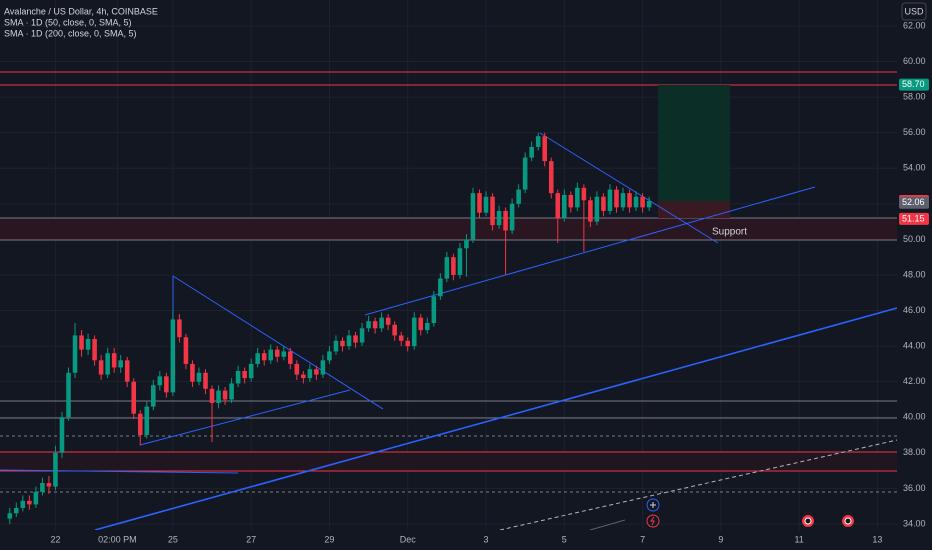  Describe the element at coordinates (750, 513) in the screenshot. I see `event-markers` at that location.